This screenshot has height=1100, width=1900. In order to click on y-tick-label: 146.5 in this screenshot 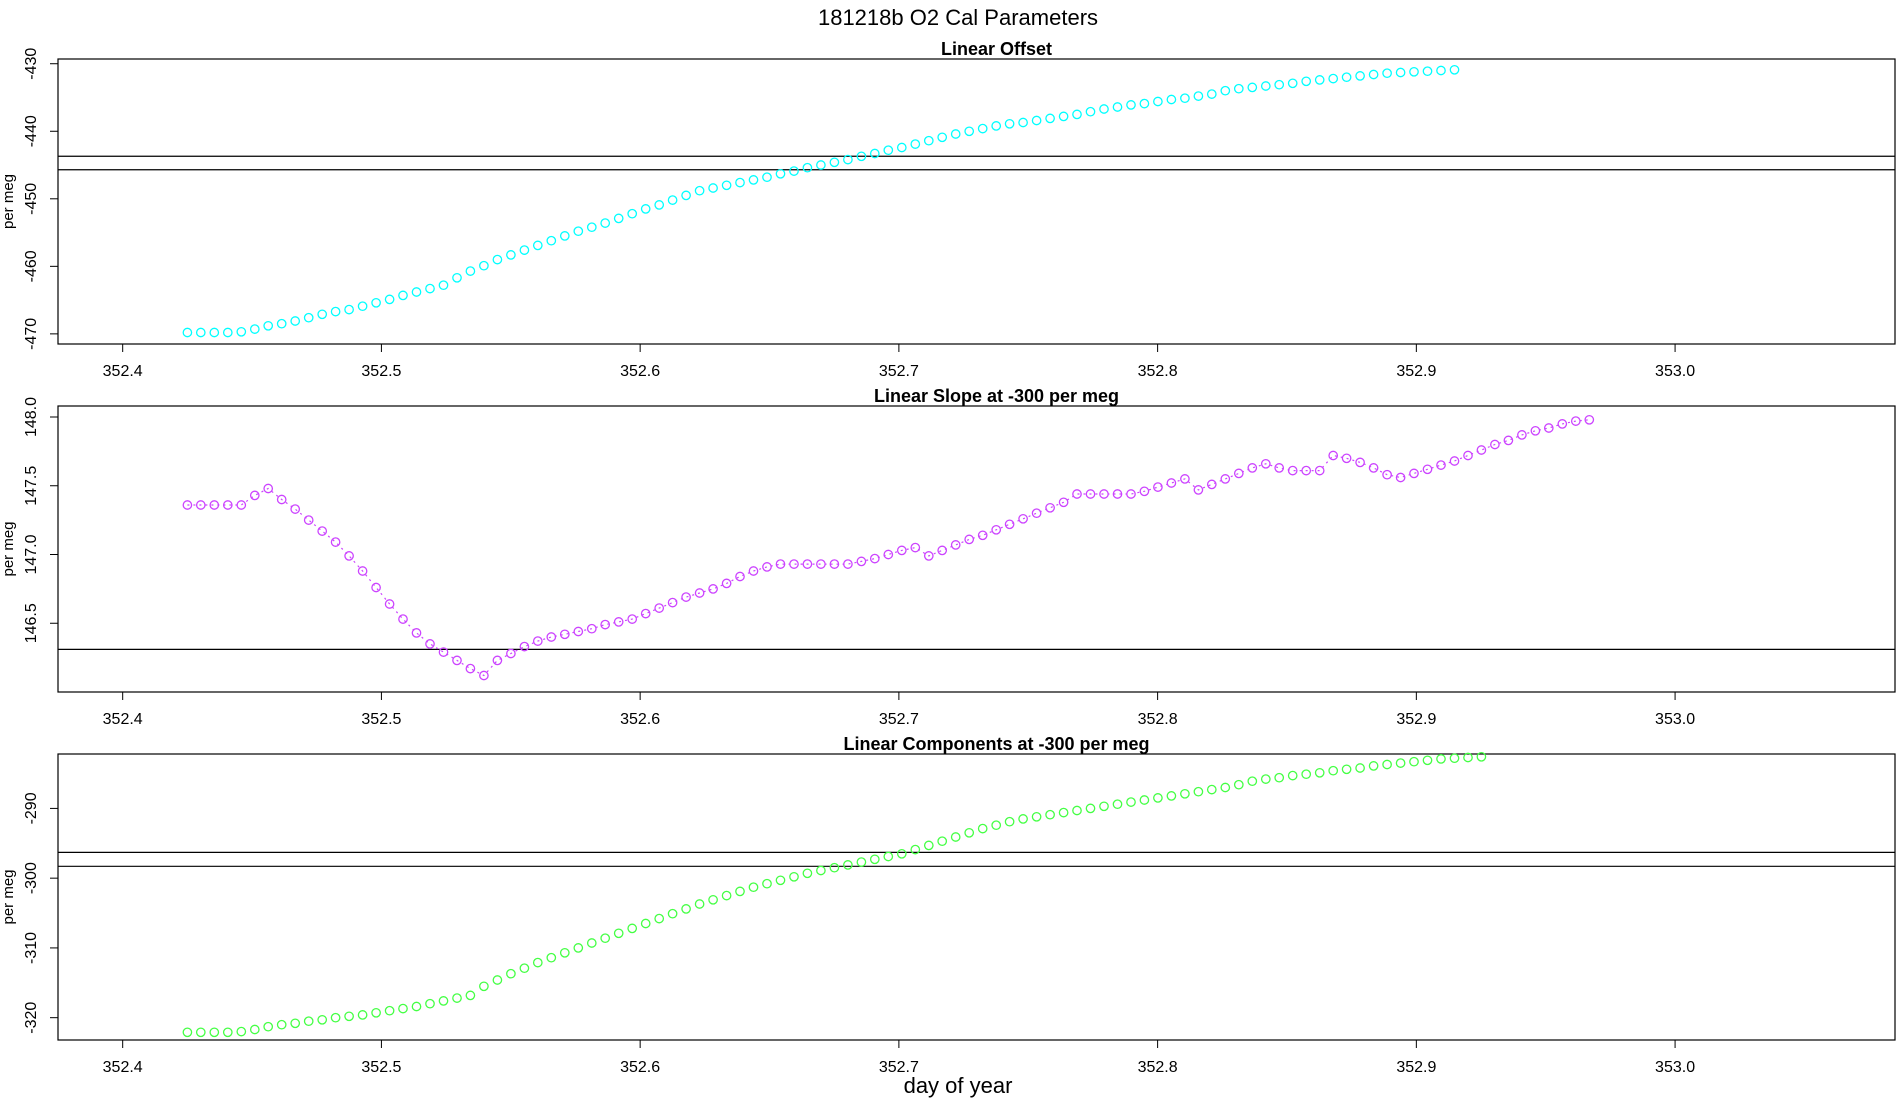, I will do `click(31, 623)`.